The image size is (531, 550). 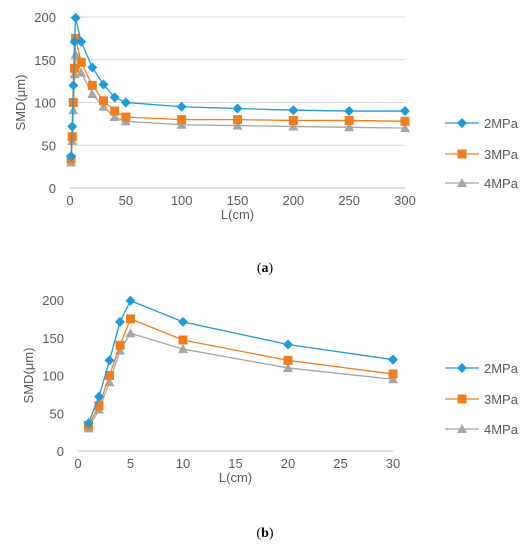 I want to click on x-tick-label: 0, so click(x=77, y=463).